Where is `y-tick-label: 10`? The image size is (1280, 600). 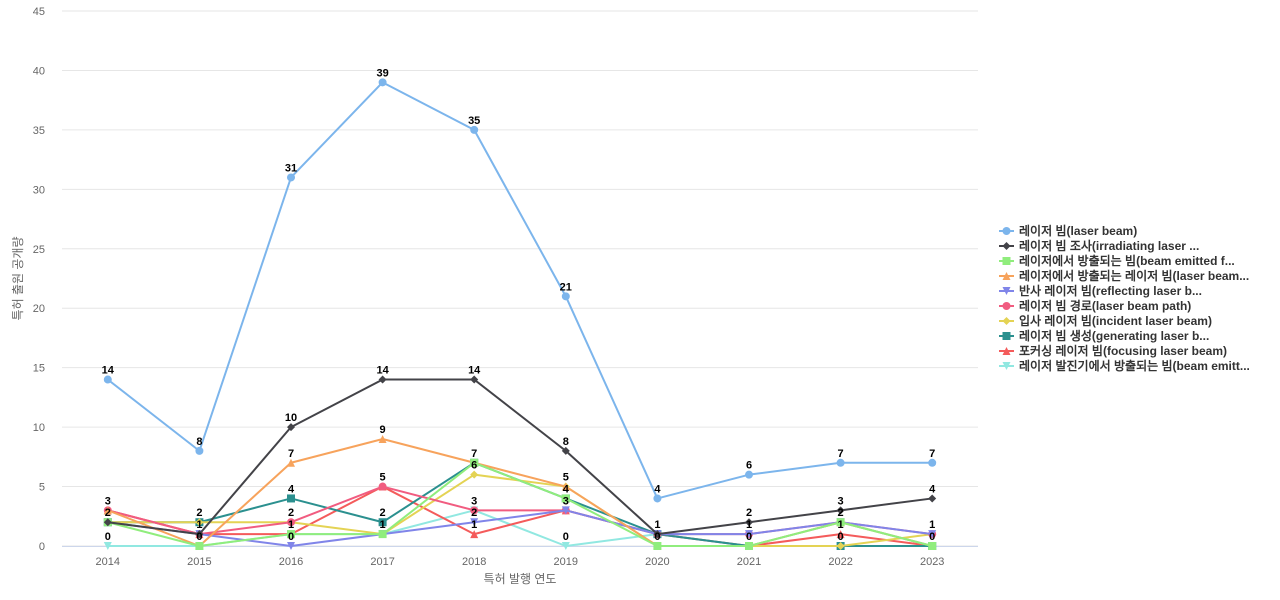
y-tick-label: 10 is located at coordinates (39, 428).